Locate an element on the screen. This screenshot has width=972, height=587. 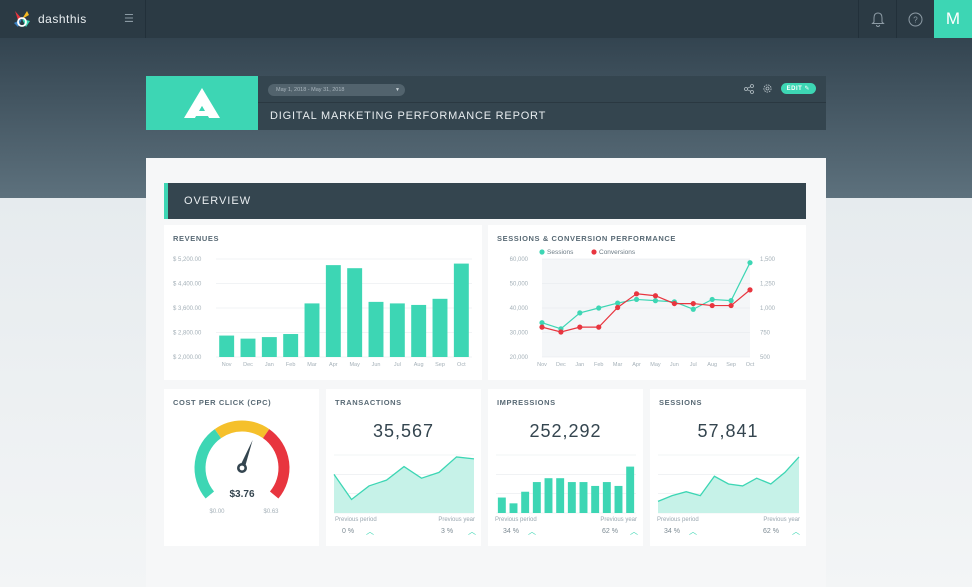
x-tick-label: Jan is located at coordinates (579, 365).